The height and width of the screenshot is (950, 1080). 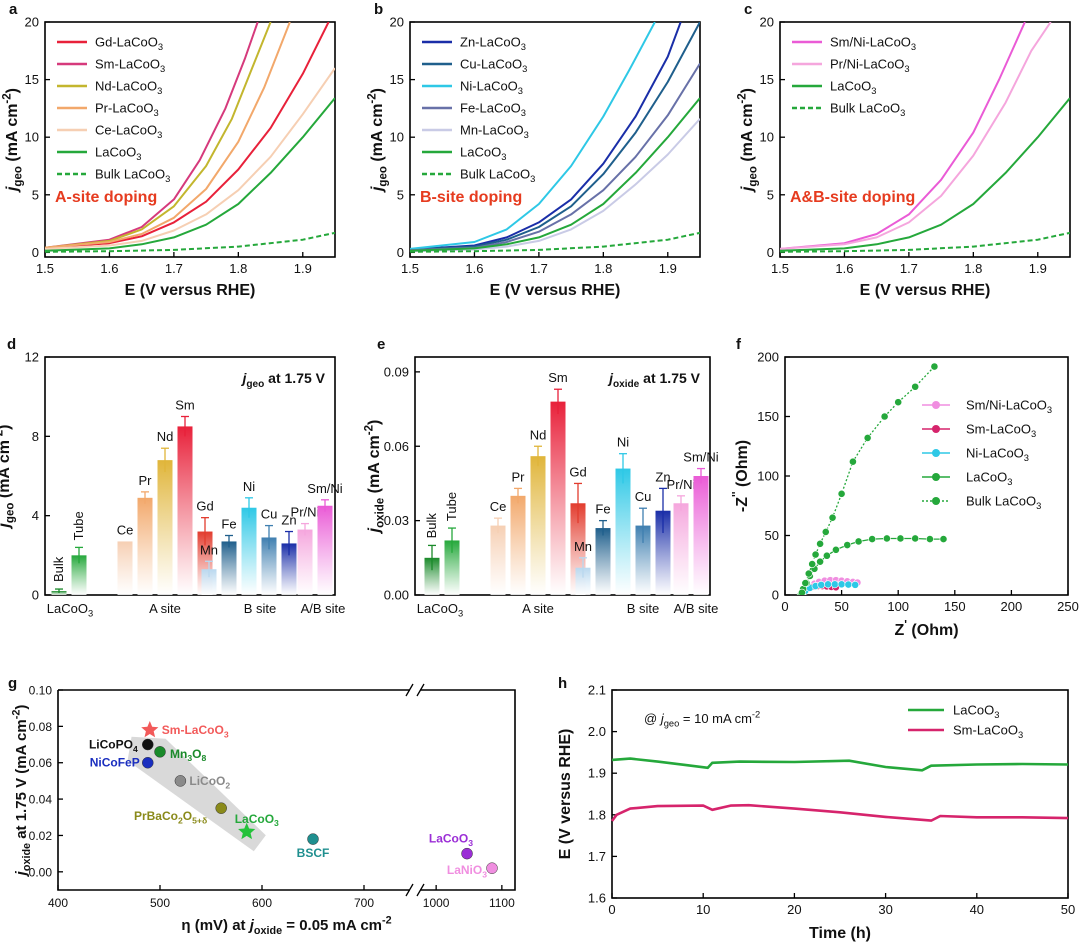 I want to click on point-label: LaNiO3, so click(x=467, y=871).